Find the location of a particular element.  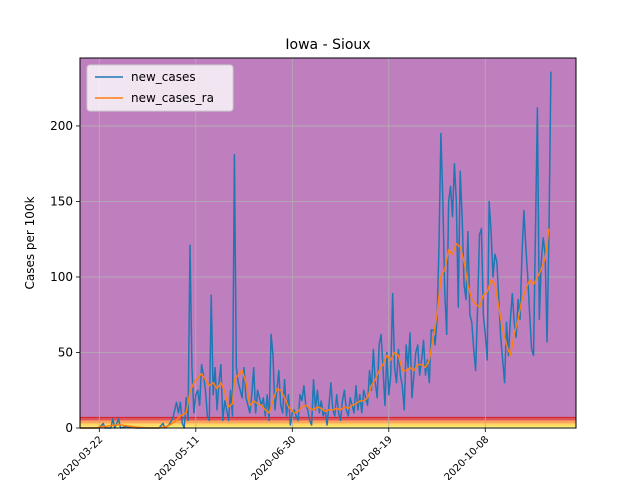

chart-title: Iowa - Sioux is located at coordinates (327, 45).